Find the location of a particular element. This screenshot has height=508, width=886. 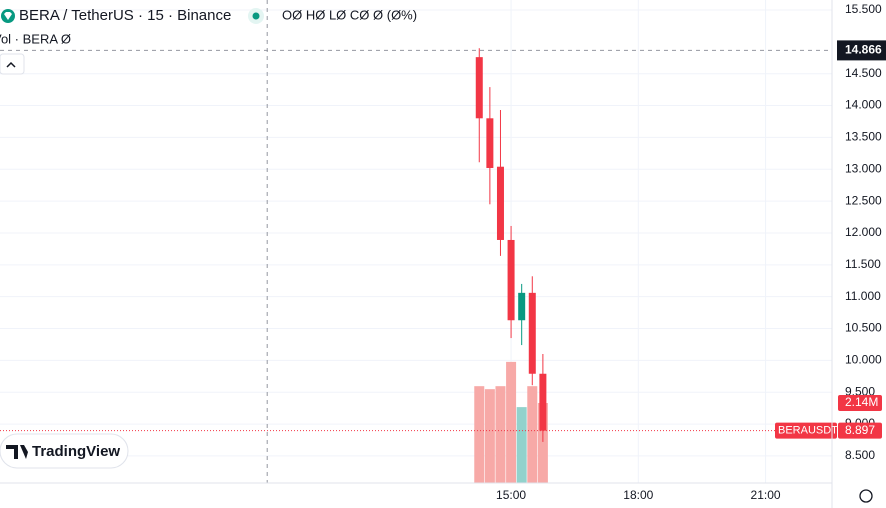

crosshair-price-label: 14.866 is located at coordinates (863, 50).